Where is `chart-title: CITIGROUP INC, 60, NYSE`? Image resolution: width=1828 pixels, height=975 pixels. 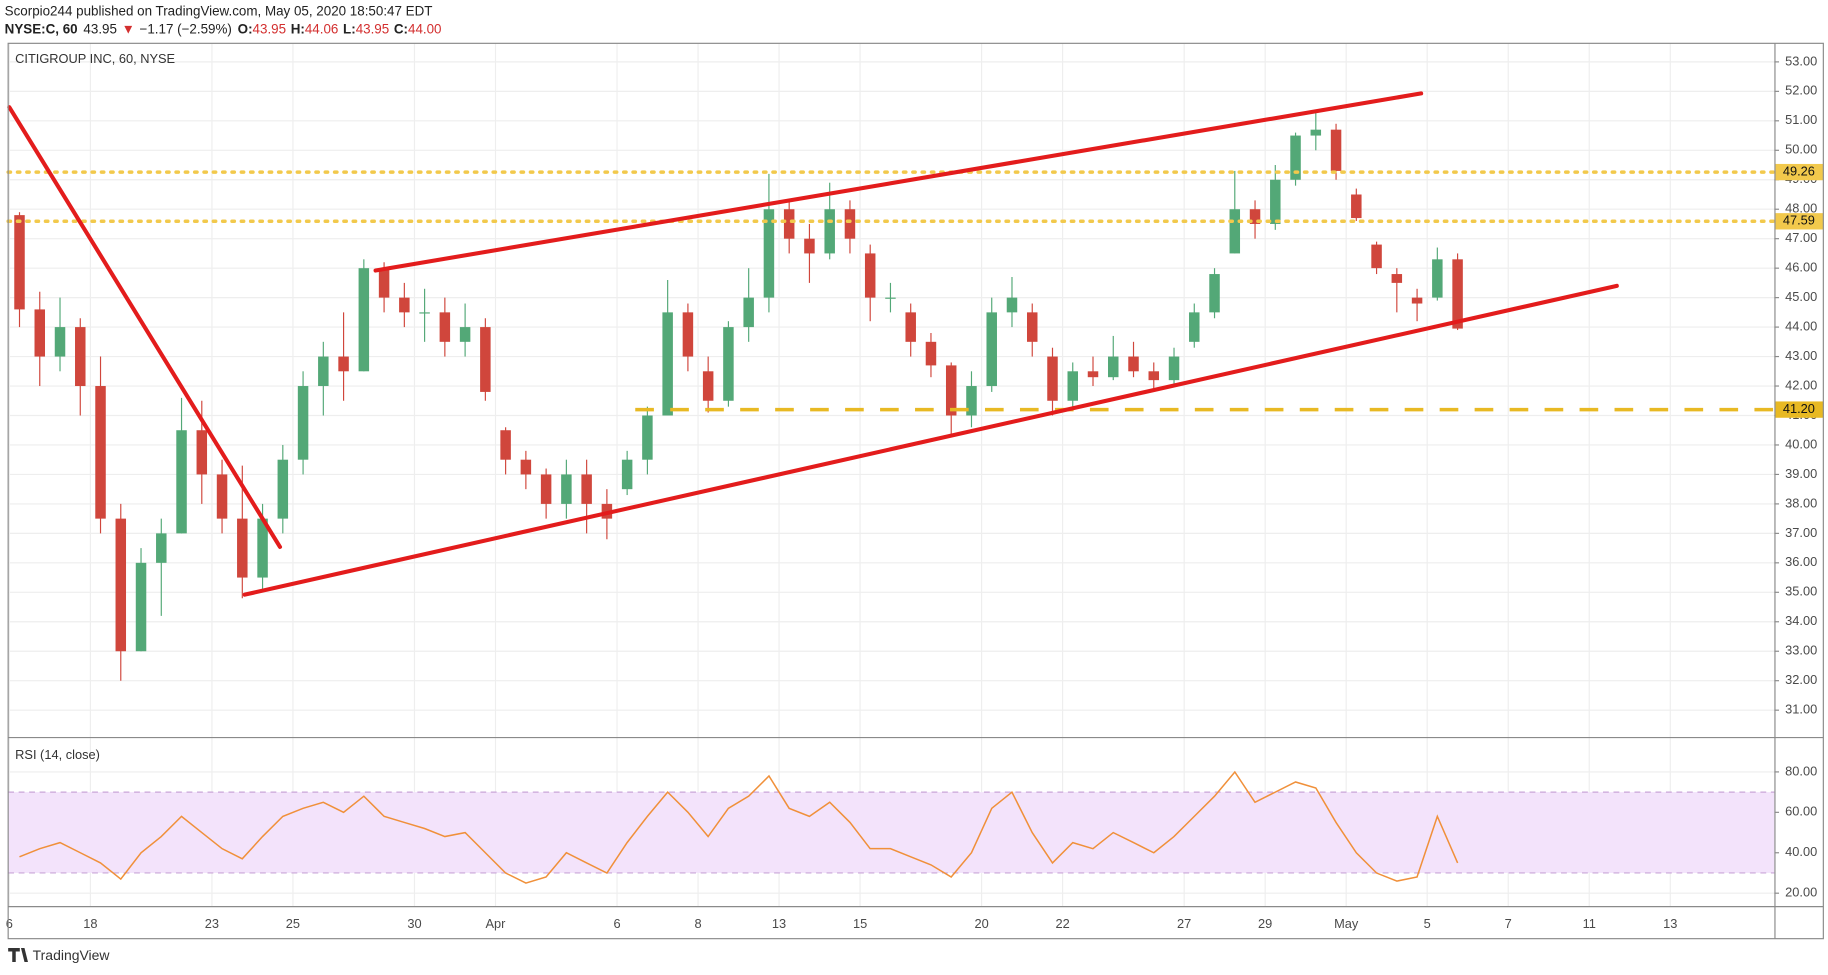
chart-title: CITIGROUP INC, 60, NYSE is located at coordinates (95, 58).